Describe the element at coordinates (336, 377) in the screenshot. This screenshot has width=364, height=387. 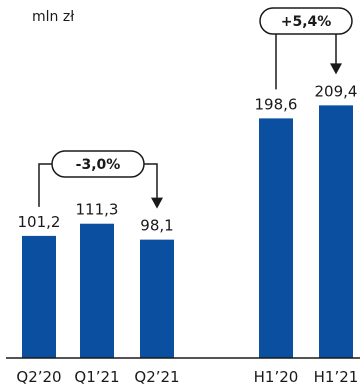
I see `category-label: H1’21` at that location.